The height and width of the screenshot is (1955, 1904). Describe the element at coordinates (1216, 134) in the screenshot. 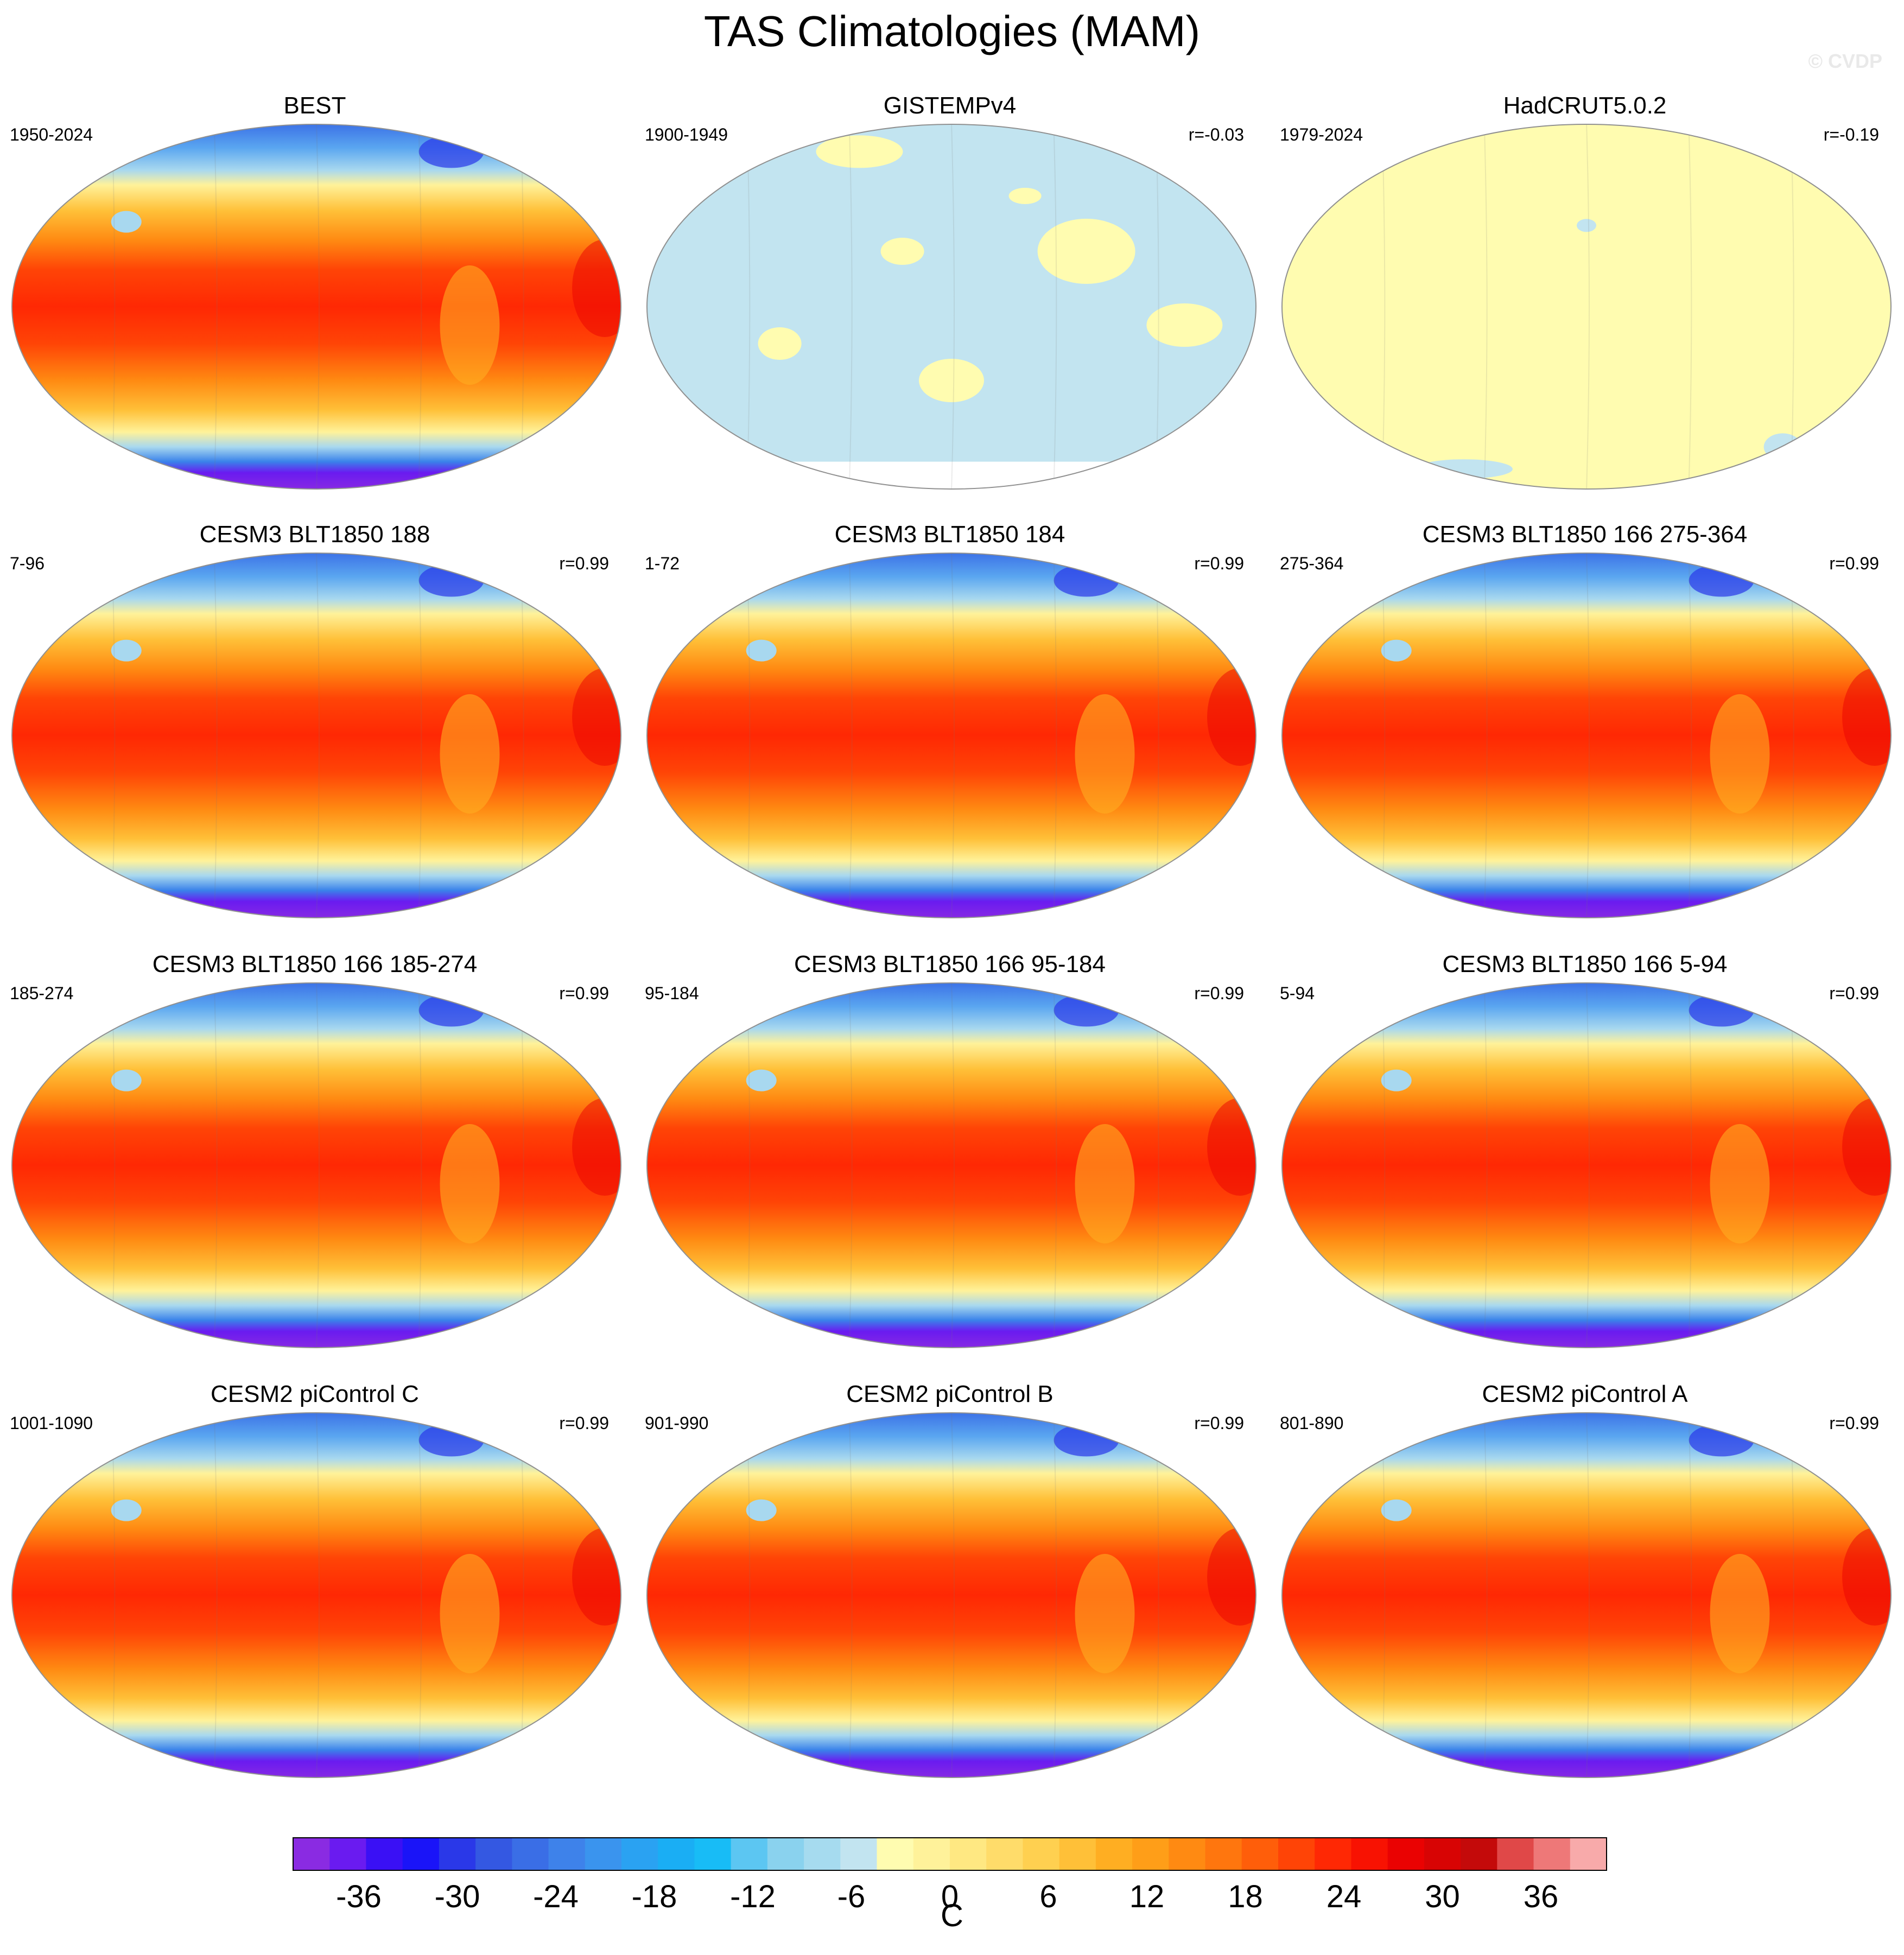

I see `panel-correlation-label: r=-0.03` at that location.